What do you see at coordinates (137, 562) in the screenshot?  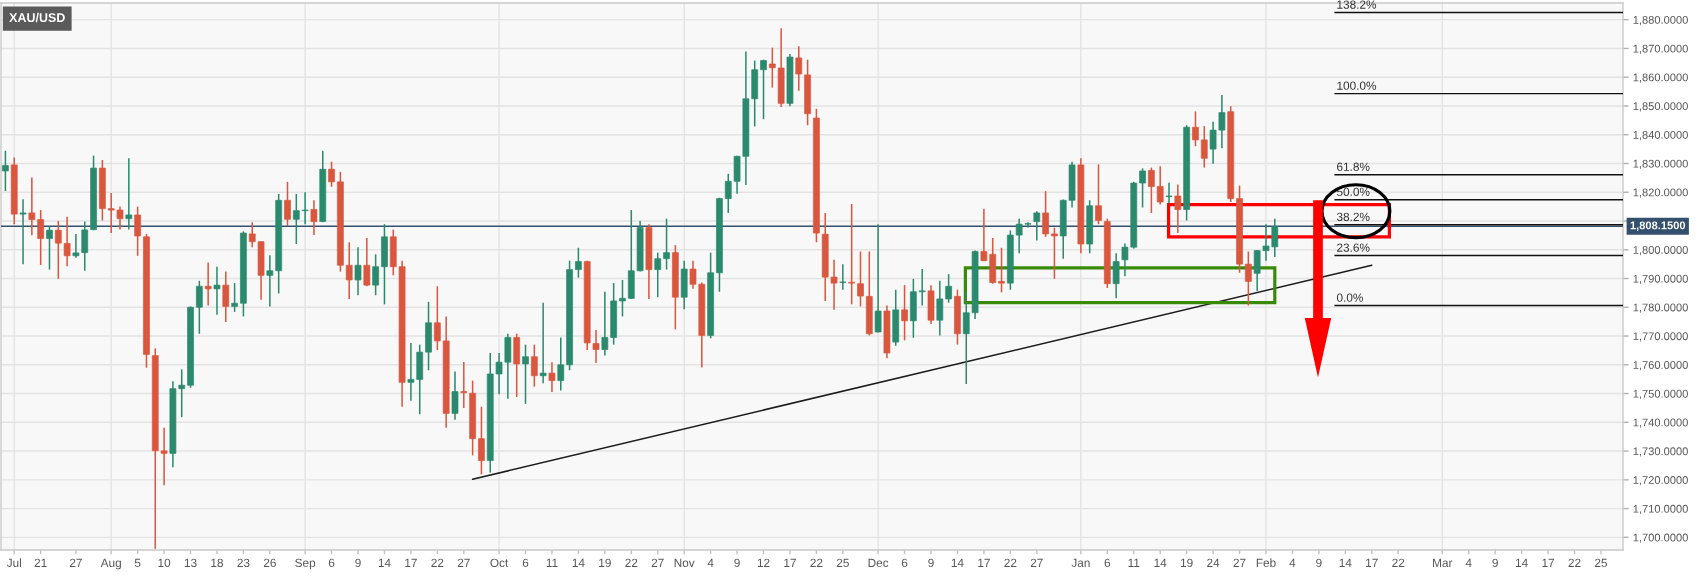 I see `x-tick-label: 5` at bounding box center [137, 562].